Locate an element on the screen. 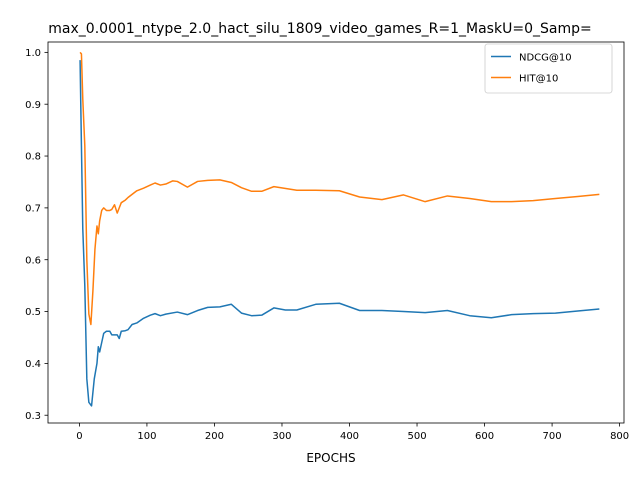  y-tick-label: 0.5 is located at coordinates (33, 312).